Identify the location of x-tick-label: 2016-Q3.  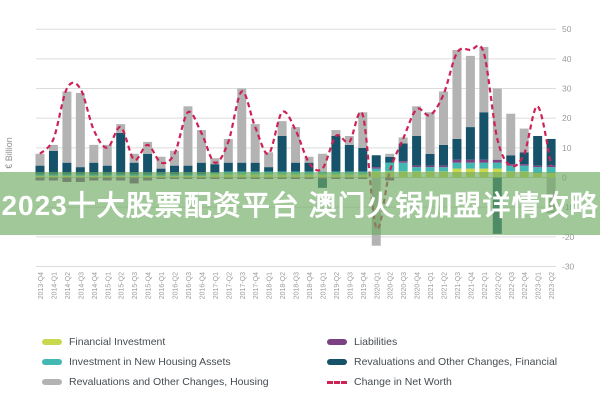
(189, 285).